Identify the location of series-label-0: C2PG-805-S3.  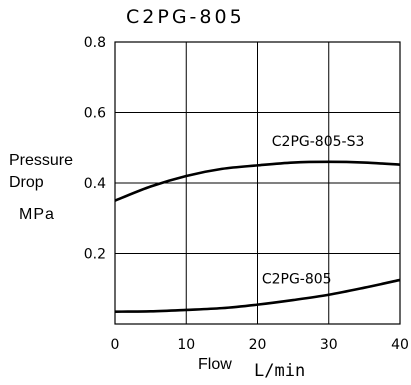
(318, 142).